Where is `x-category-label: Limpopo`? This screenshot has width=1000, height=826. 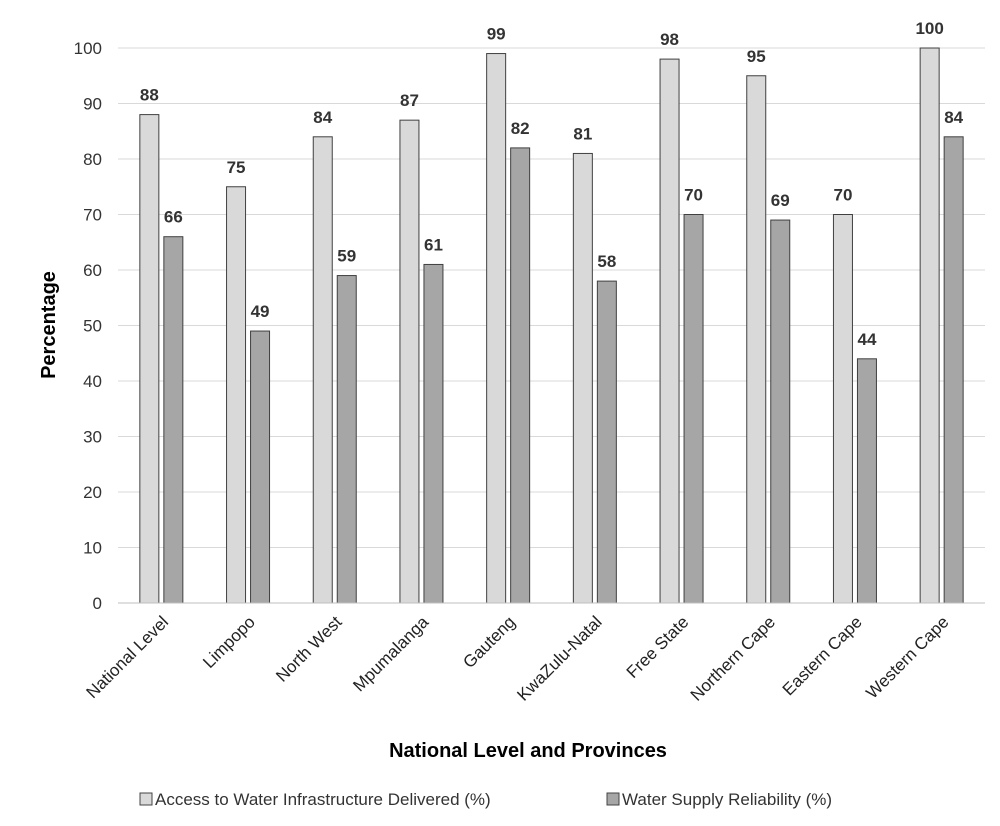
x-category-label: Limpopo is located at coordinates (229, 642).